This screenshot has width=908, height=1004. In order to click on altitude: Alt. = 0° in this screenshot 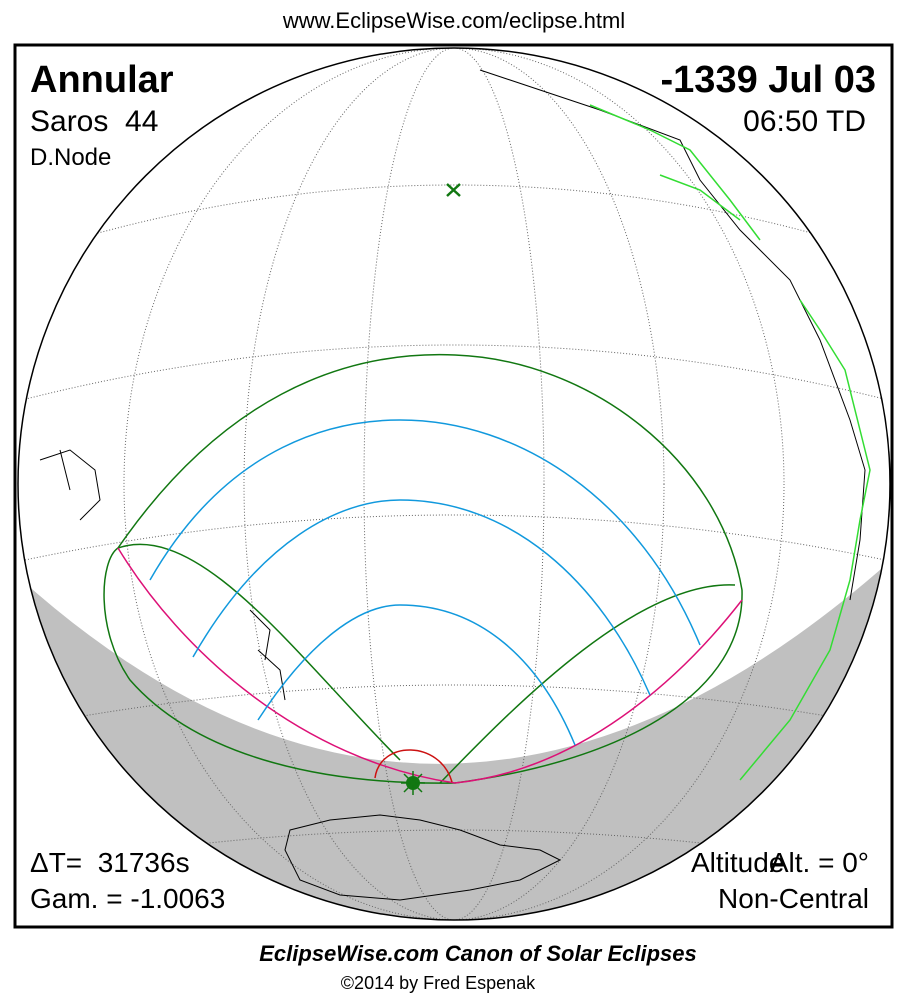, I will do `click(819, 862)`.